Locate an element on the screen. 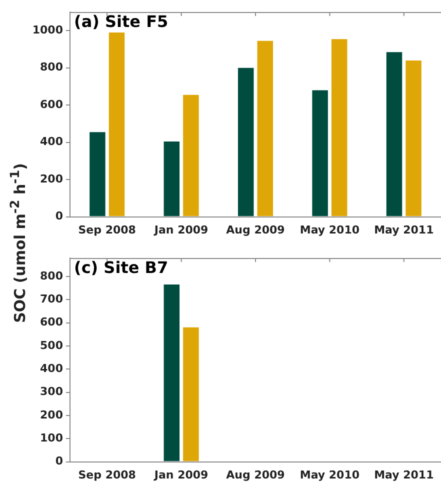  y-tick-label: 100 is located at coordinates (52, 438).